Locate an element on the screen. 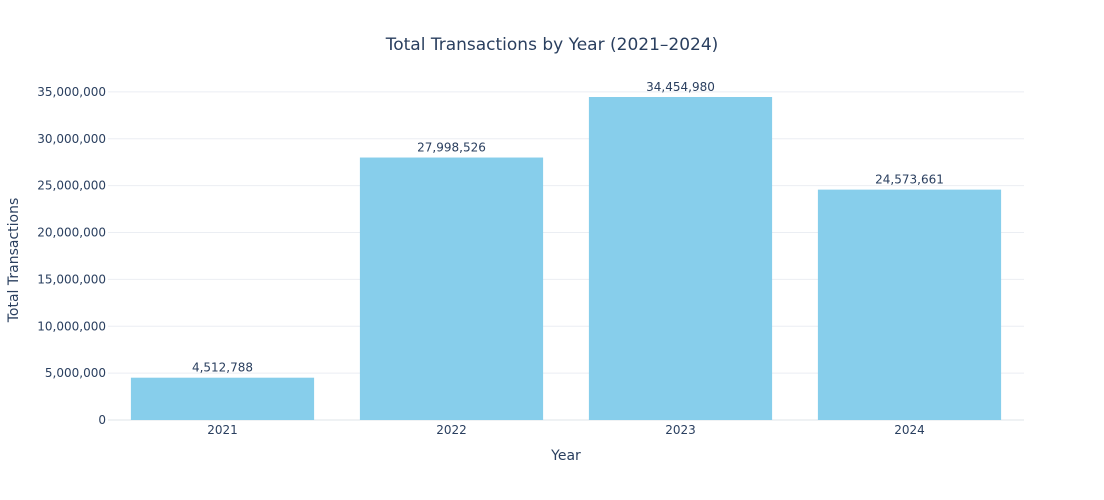 This screenshot has width=1104, height=500. bar-2024 is located at coordinates (909, 304).